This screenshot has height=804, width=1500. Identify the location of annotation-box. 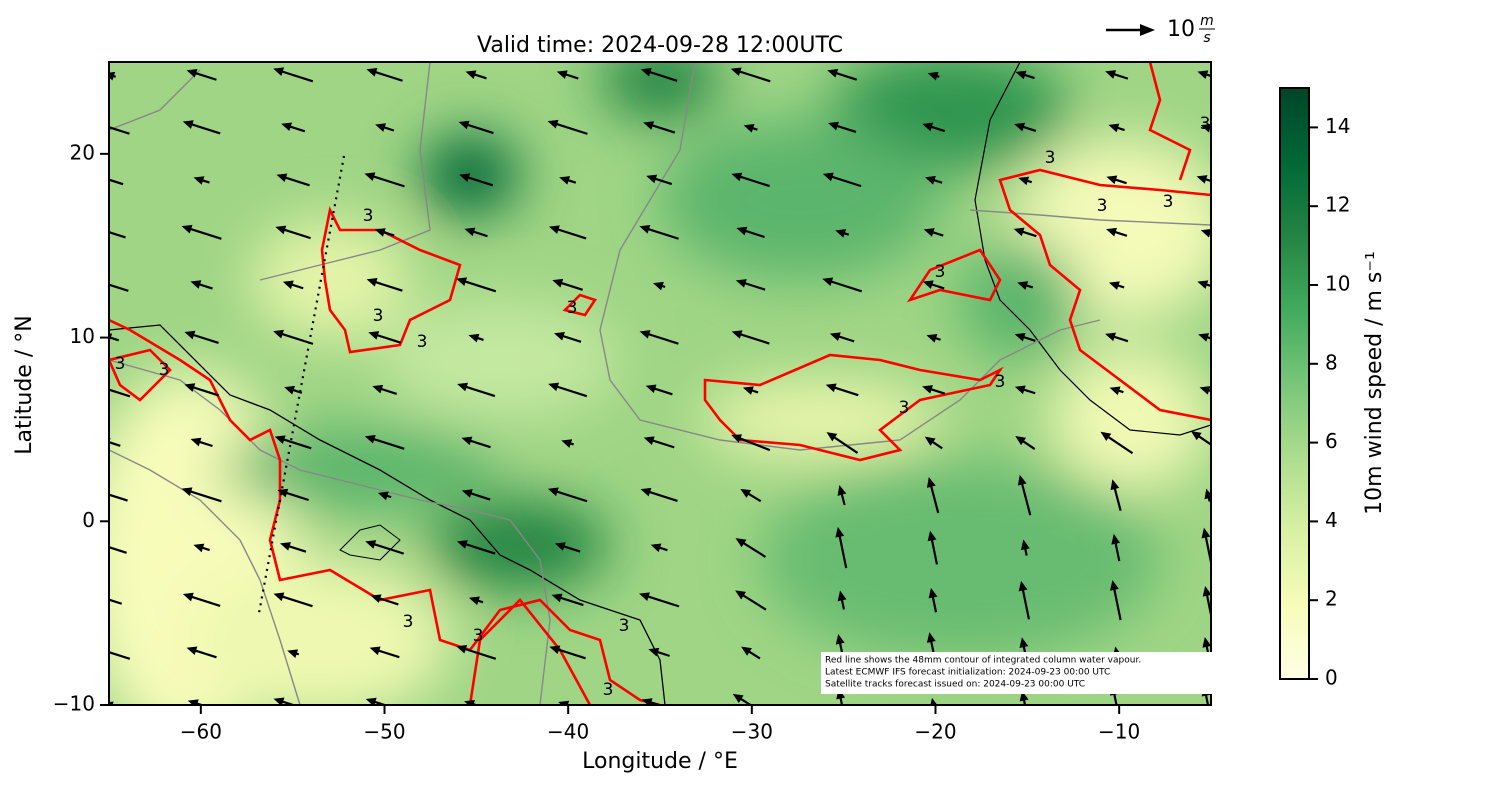
(1018, 673).